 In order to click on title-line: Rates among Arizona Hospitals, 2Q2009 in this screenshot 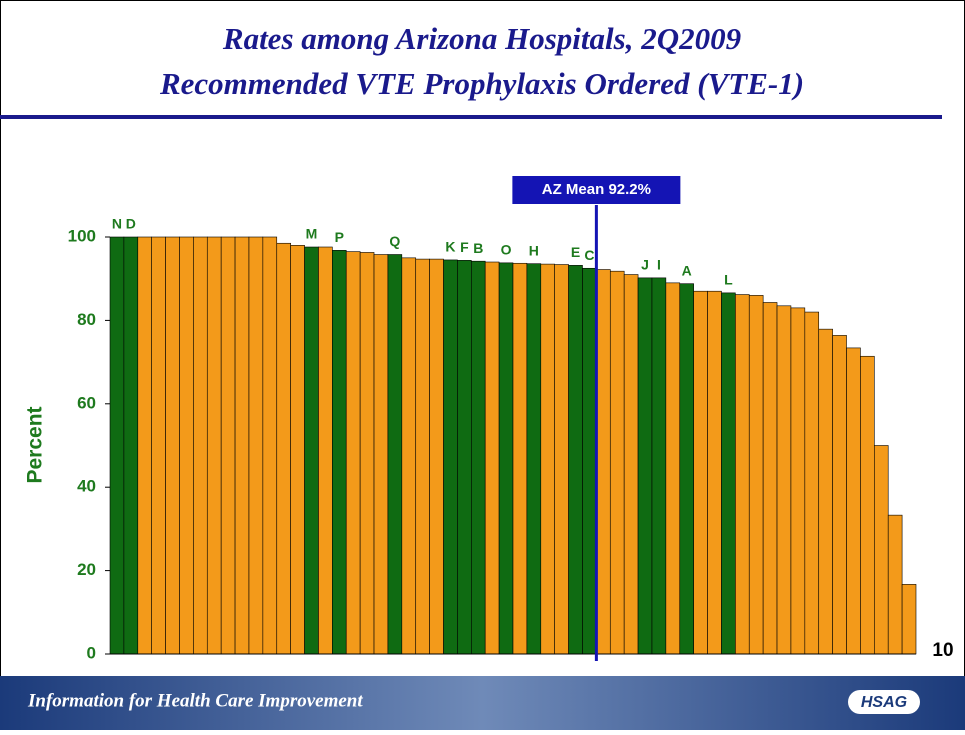, I will do `click(481, 38)`.